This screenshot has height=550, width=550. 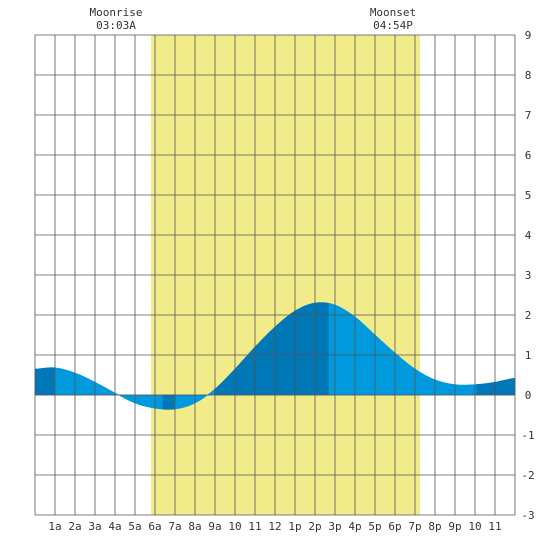 What do you see at coordinates (393, 12) in the screenshot?
I see `moonset-label: Moonset` at bounding box center [393, 12].